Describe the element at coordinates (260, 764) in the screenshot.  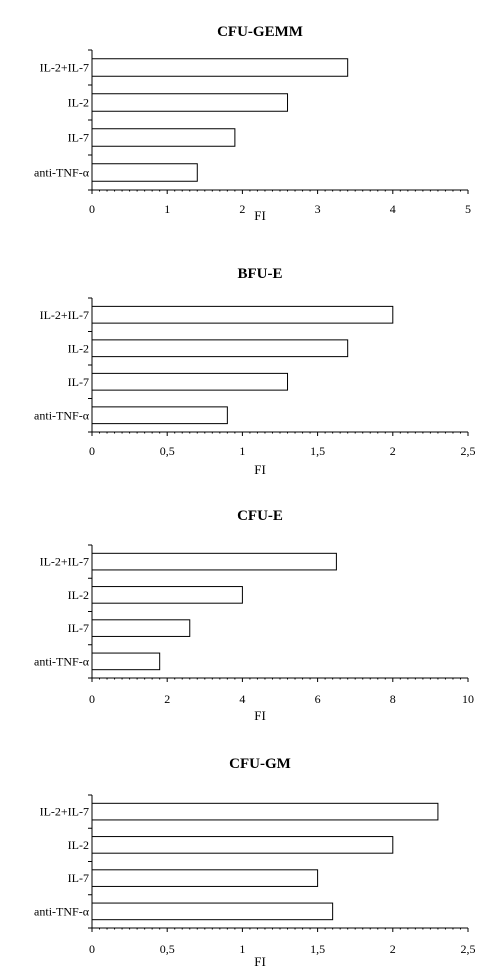
I see `chart-title: CFU-GM` at that location.